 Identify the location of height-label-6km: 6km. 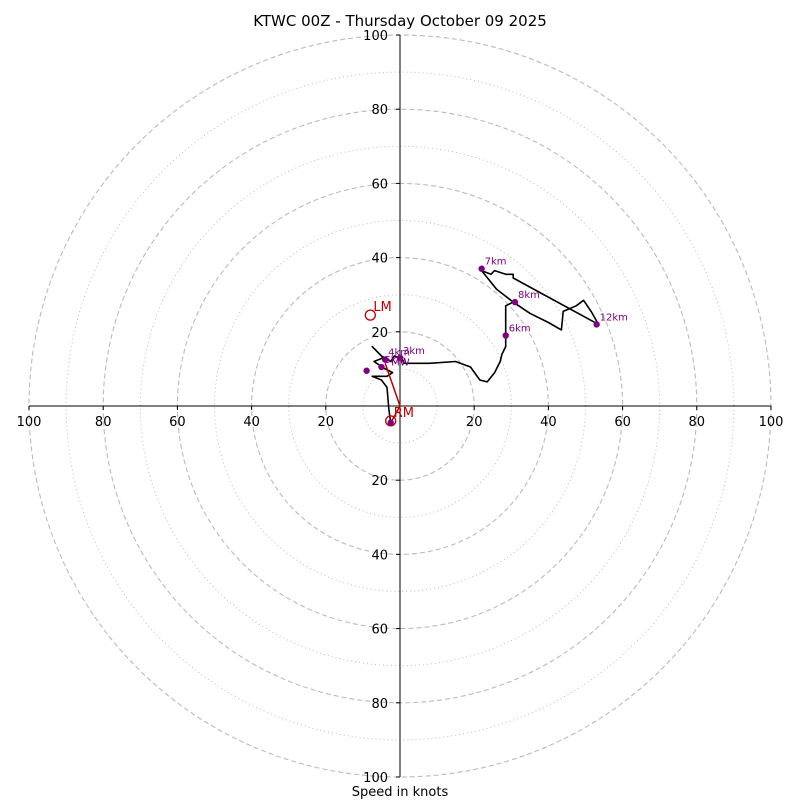
(520, 329).